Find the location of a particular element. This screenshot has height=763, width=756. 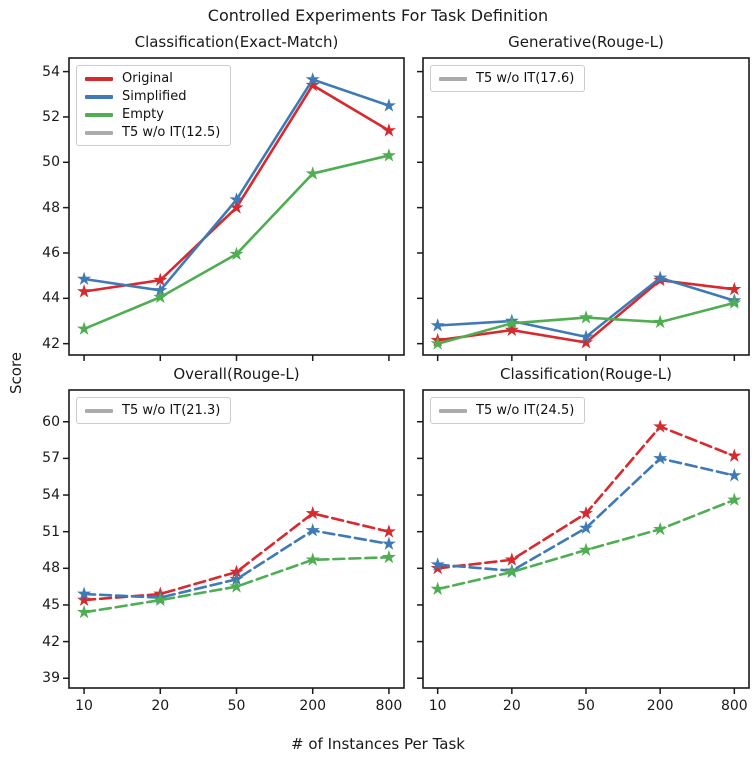

legend-item-label: Original is located at coordinates (147, 78).